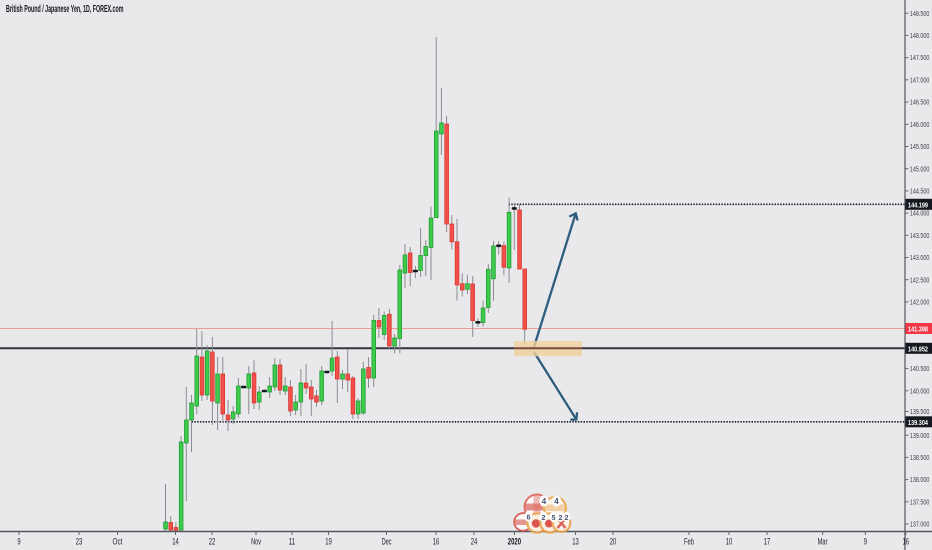 This screenshot has width=932, height=550. I want to click on svg-text: 14, so click(175, 542).